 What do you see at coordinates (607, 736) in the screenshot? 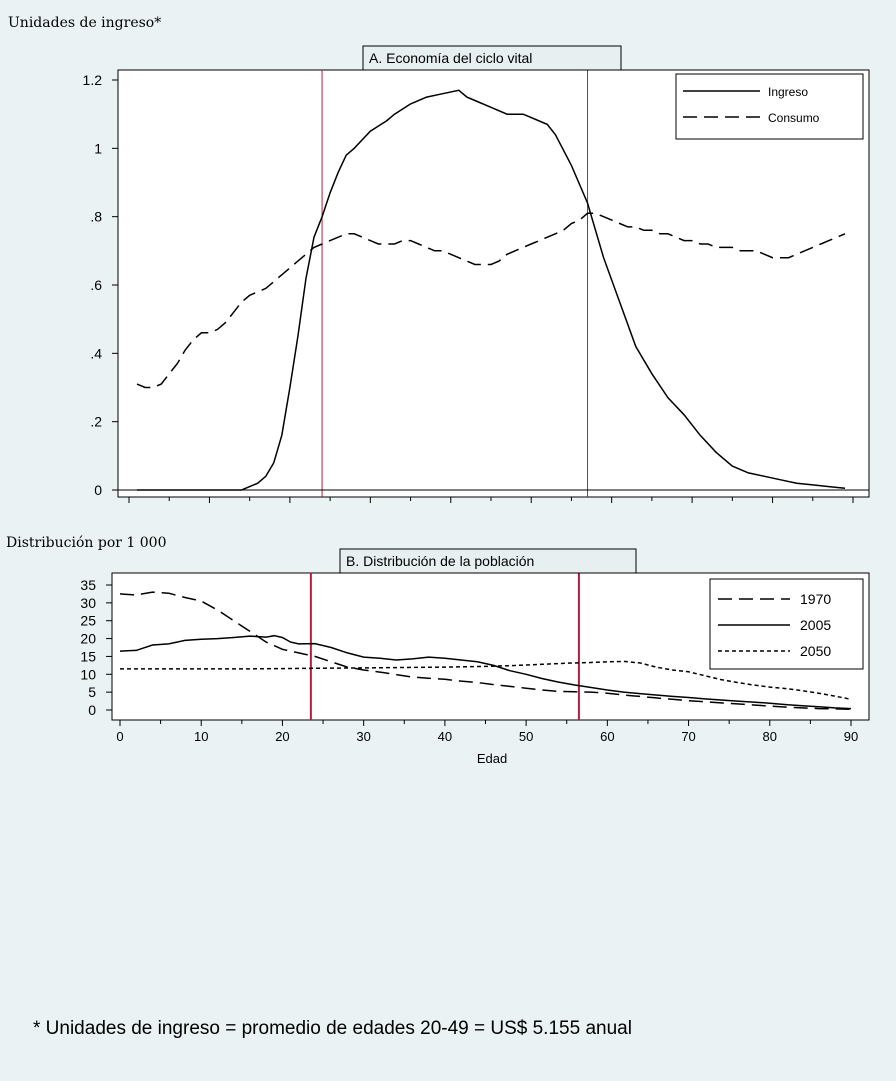
I see `x-tick-label: 60` at bounding box center [607, 736].